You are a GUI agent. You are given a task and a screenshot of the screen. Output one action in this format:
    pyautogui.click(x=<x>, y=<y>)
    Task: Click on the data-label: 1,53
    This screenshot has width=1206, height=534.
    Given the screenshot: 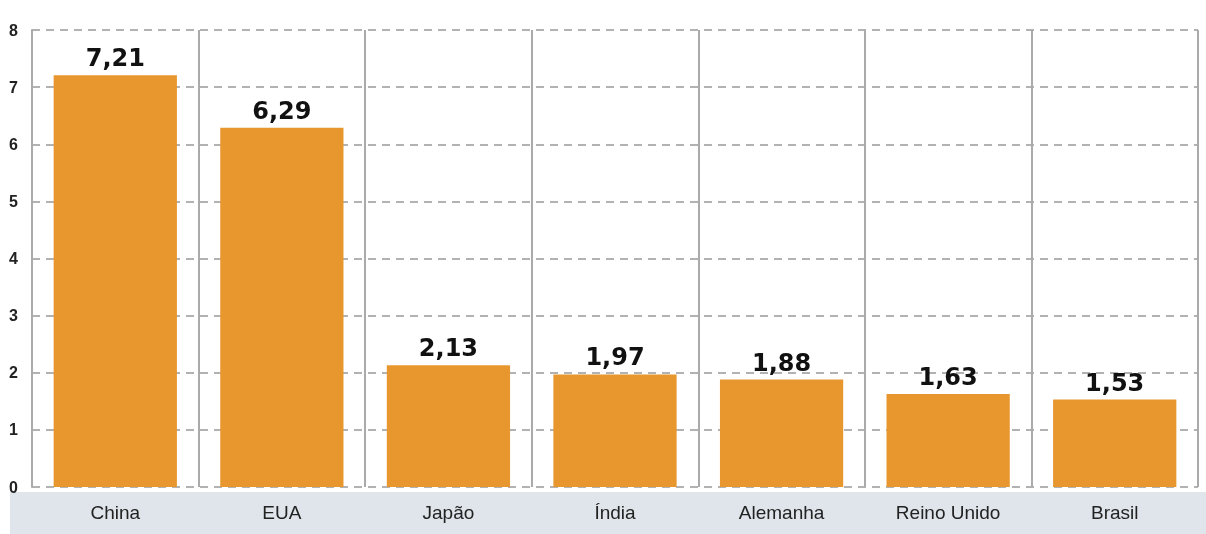 What is the action you would take?
    pyautogui.click(x=1115, y=382)
    